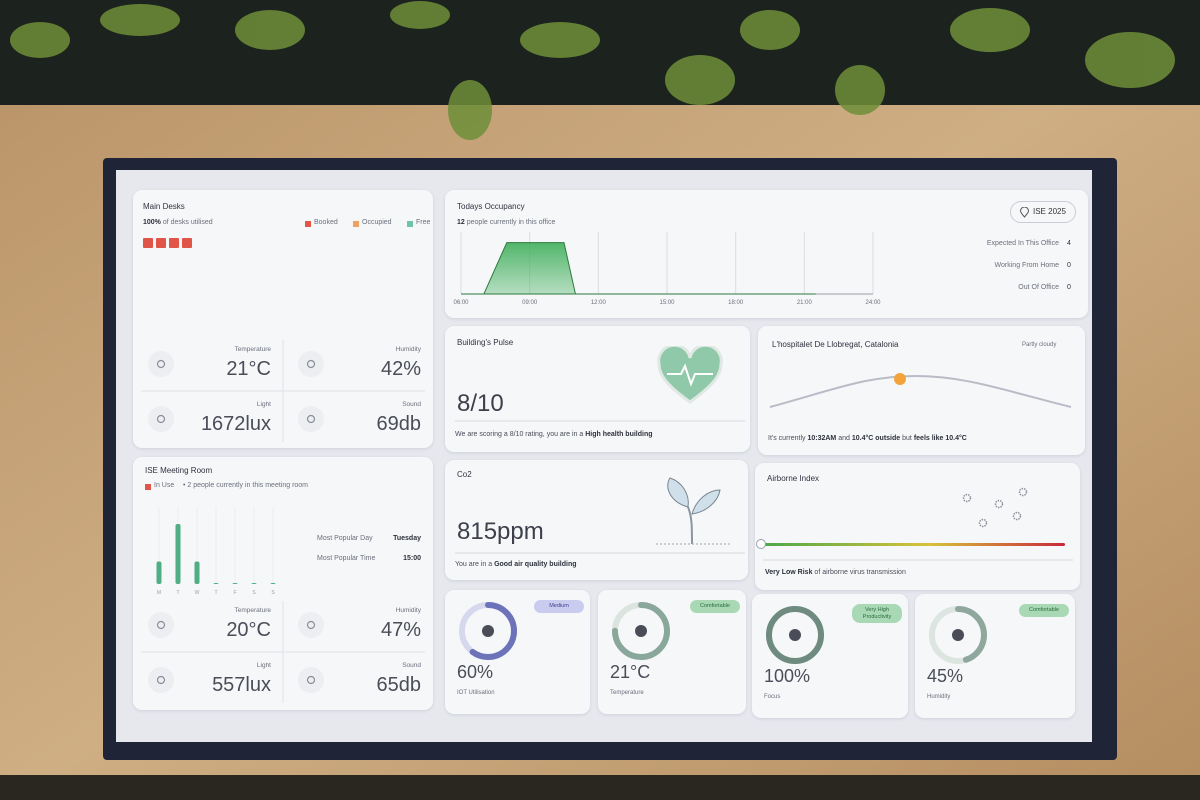  I want to click on stat-label: Most Popular Time, so click(346, 558).